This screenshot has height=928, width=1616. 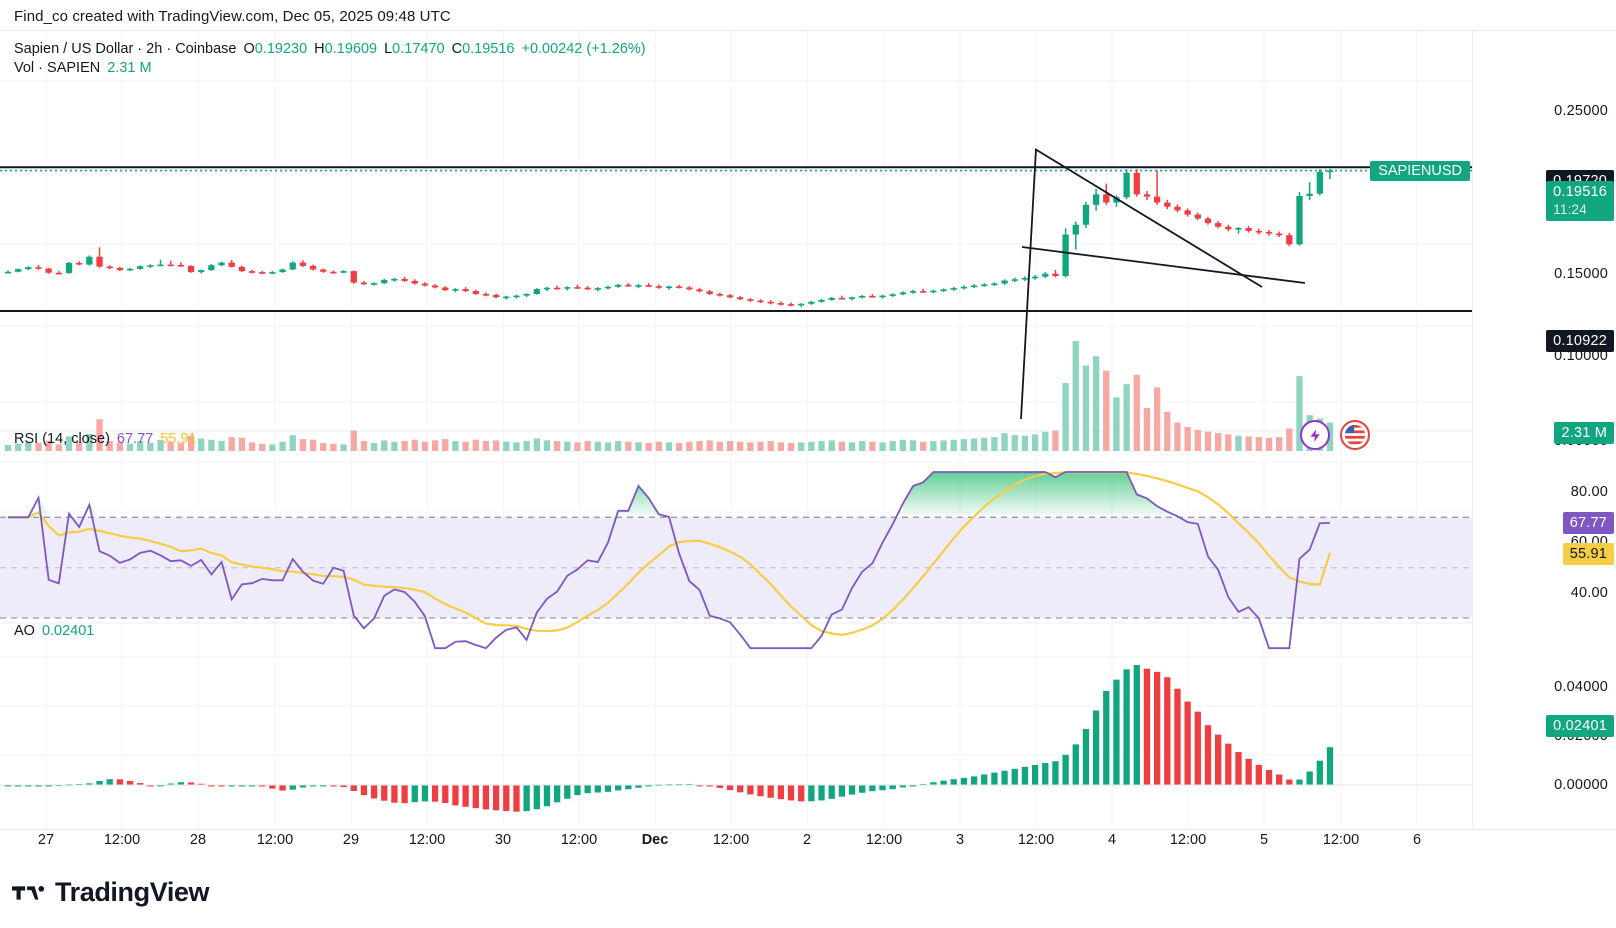 What do you see at coordinates (418, 49) in the screenshot?
I see `legend-low-value: 0.17470` at bounding box center [418, 49].